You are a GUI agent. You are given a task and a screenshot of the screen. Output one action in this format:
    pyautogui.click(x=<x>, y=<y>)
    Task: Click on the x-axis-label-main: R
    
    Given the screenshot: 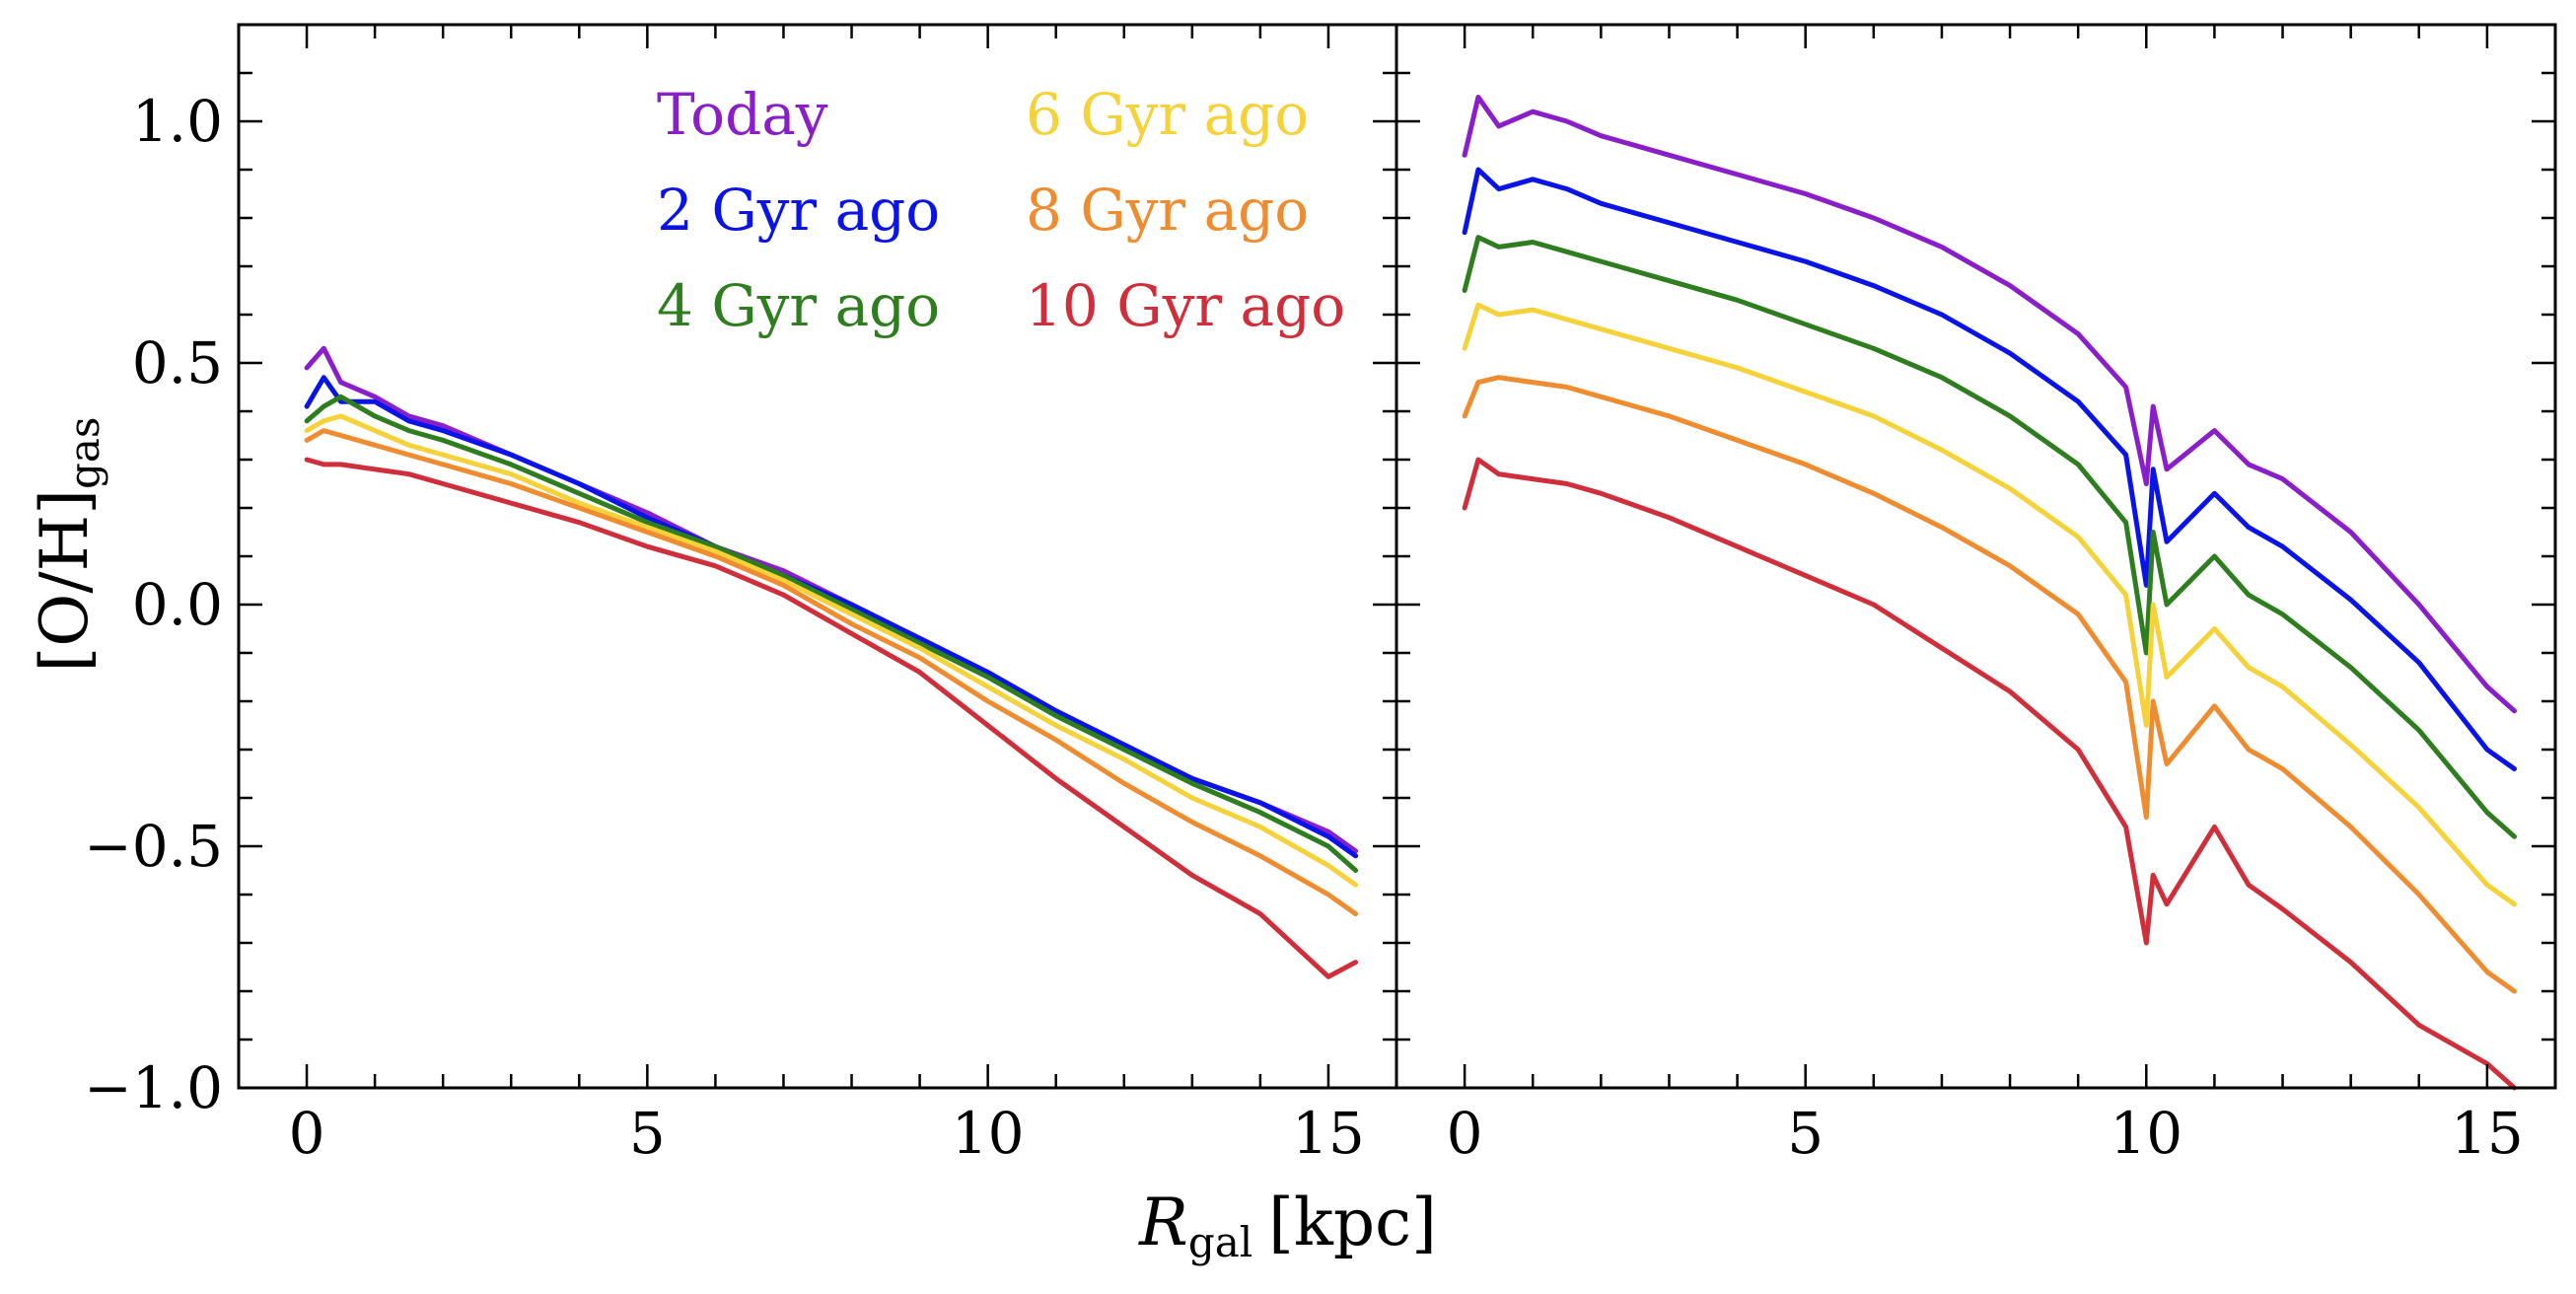 What is the action you would take?
    pyautogui.click(x=1163, y=1223)
    